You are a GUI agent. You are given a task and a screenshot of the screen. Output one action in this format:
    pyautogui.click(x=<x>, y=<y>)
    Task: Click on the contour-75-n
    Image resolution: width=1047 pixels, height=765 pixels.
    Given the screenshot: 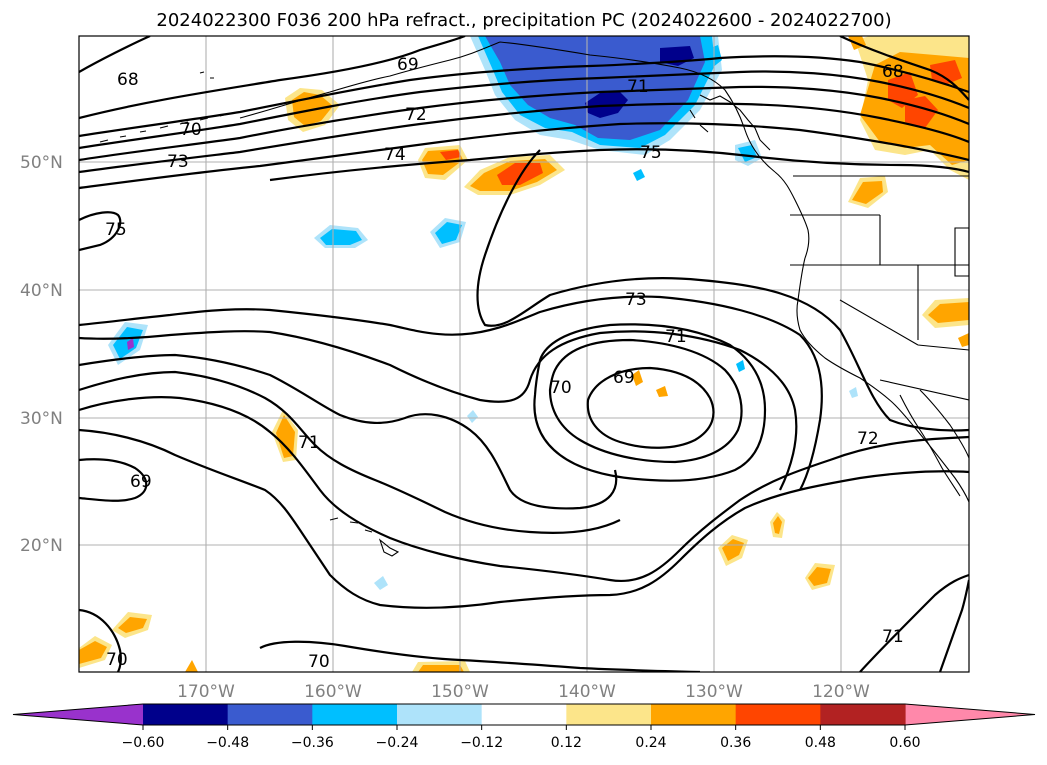 What is the action you would take?
    pyautogui.click(x=619, y=165)
    